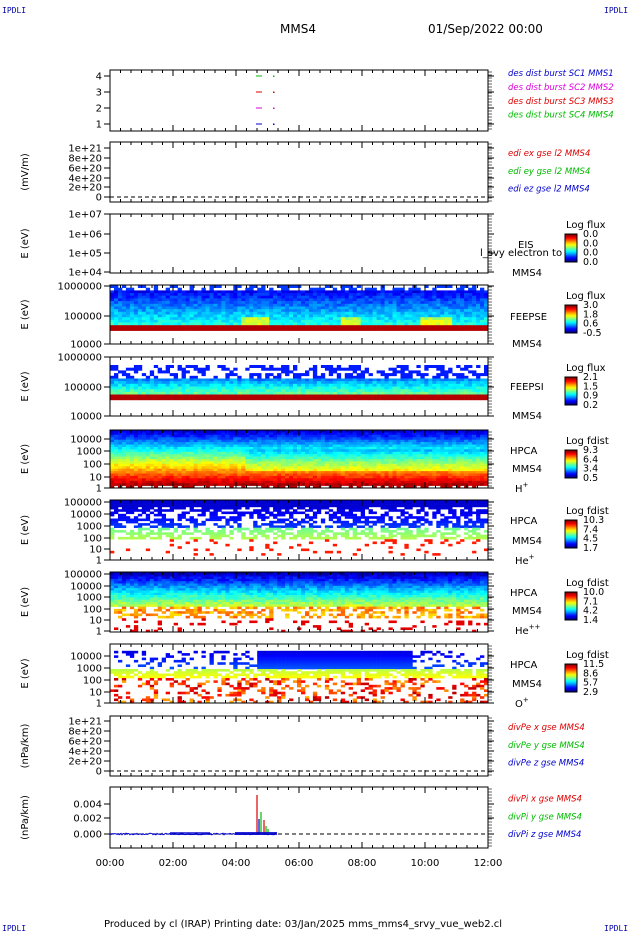 Image resolution: width=630 pixels, height=934 pixels. I want to click on colorbar-swatch, so click(571, 250).